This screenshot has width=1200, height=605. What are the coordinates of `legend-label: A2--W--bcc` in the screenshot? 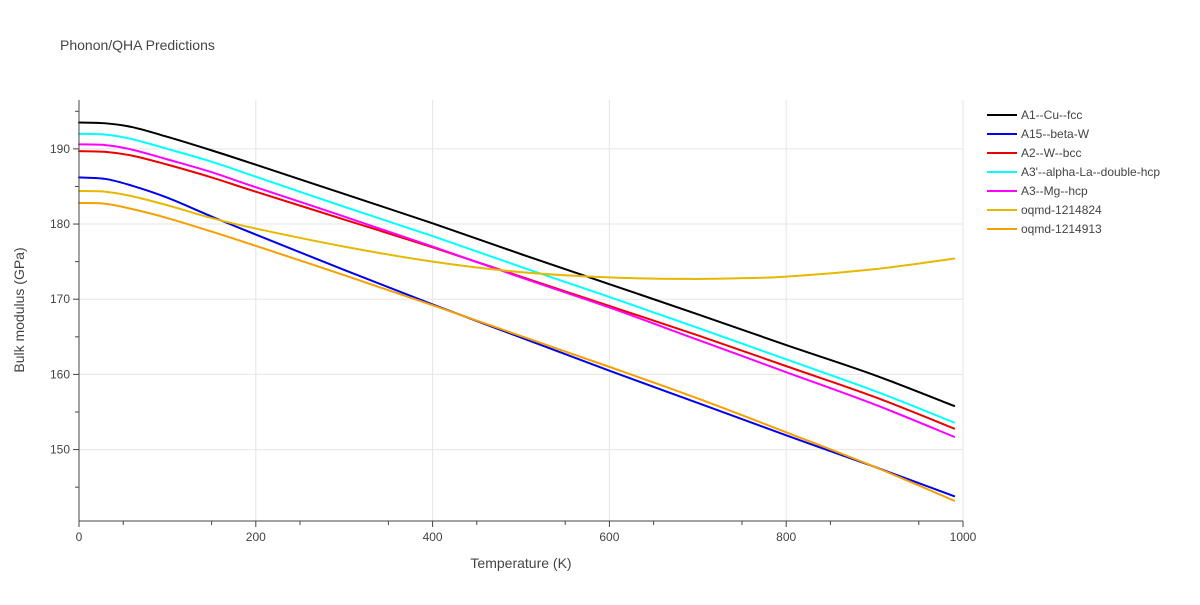 It's located at (1051, 153).